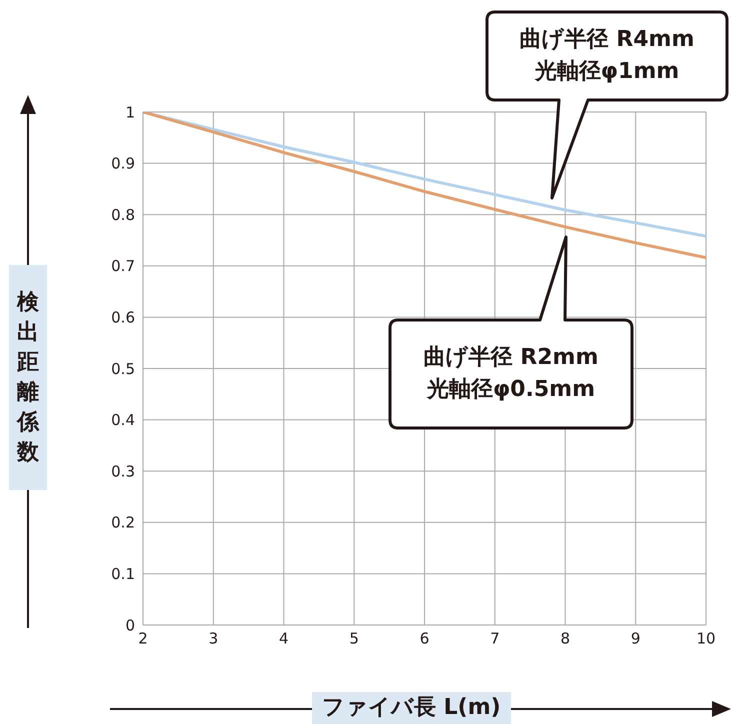 Image resolution: width=733 pixels, height=724 pixels. What do you see at coordinates (123, 369) in the screenshot?
I see `y-tick-label: 0.5` at bounding box center [123, 369].